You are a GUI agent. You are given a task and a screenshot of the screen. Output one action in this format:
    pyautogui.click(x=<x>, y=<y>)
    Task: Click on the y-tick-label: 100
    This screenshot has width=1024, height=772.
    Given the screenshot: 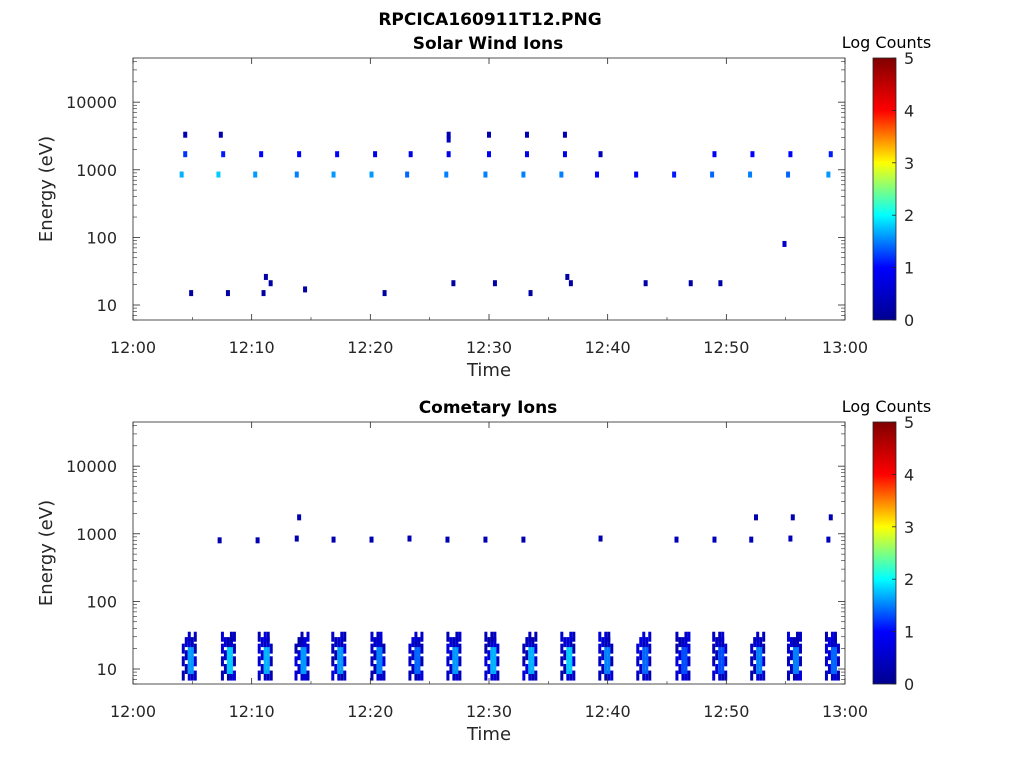 What is the action you would take?
    pyautogui.click(x=101, y=601)
    